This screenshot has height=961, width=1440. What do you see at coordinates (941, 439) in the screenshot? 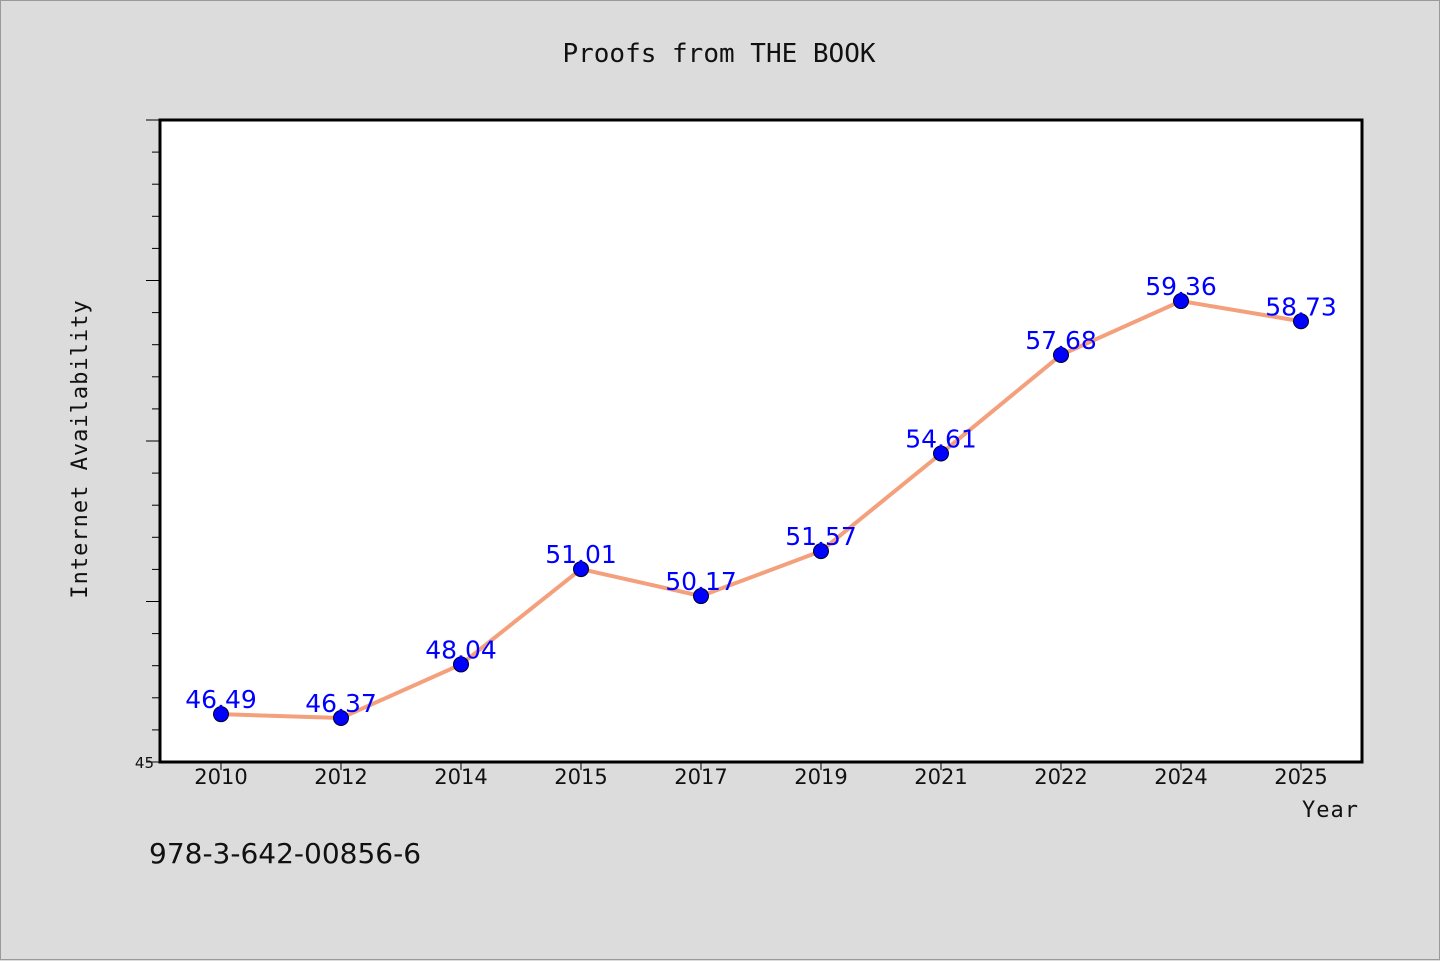
I see `data-label: 54.61` at bounding box center [941, 439].